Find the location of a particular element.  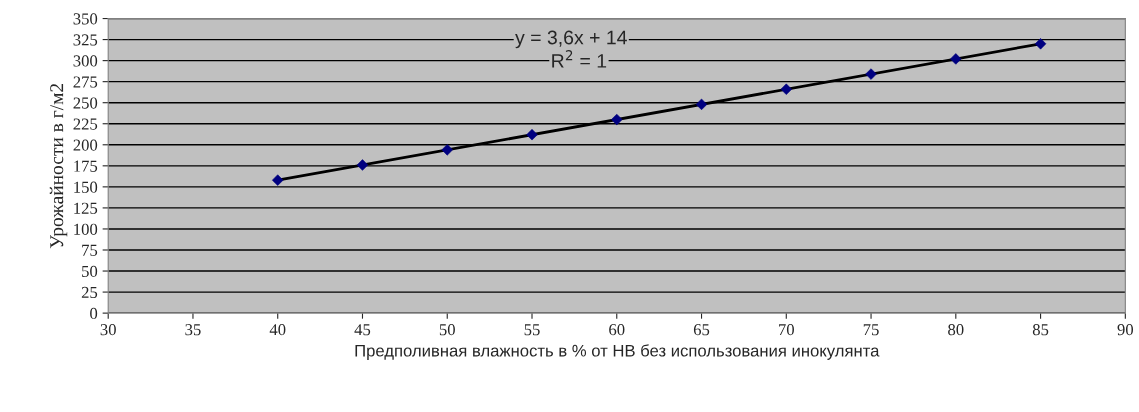

y-tick-label: 325 is located at coordinates (85, 40).